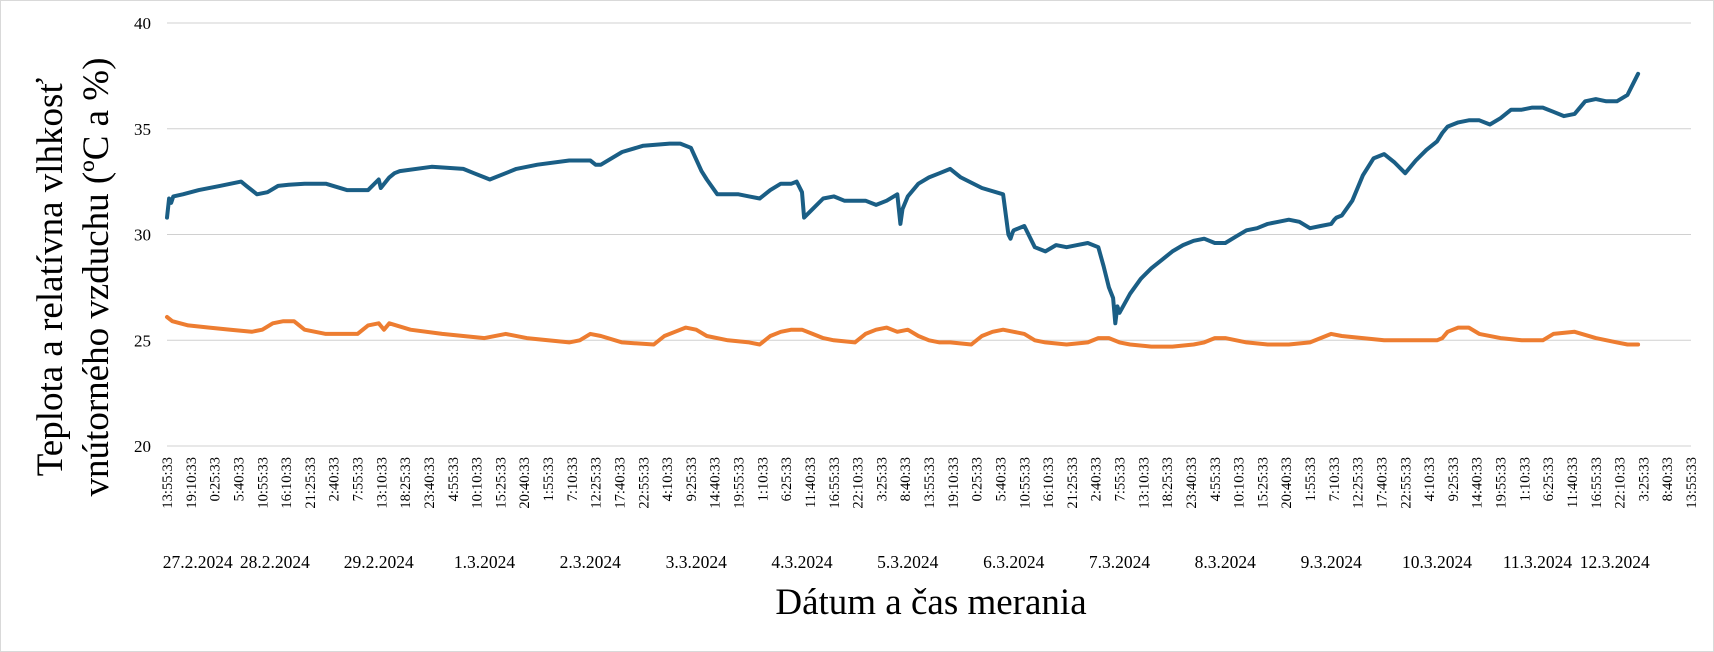 Image resolution: width=1714 pixels, height=652 pixels. What do you see at coordinates (198, 562) in the screenshot?
I see `x-date-label: 27.2.2024` at bounding box center [198, 562].